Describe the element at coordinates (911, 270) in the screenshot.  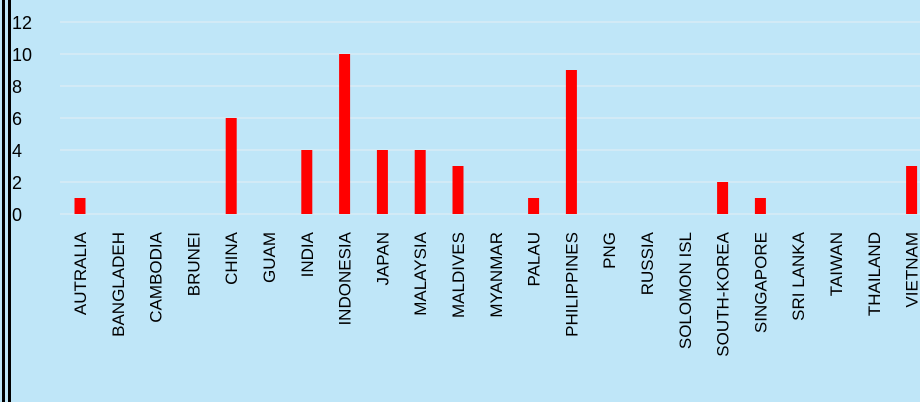
I see `x-tick-label-vietnam: VIETNAM` at that location.